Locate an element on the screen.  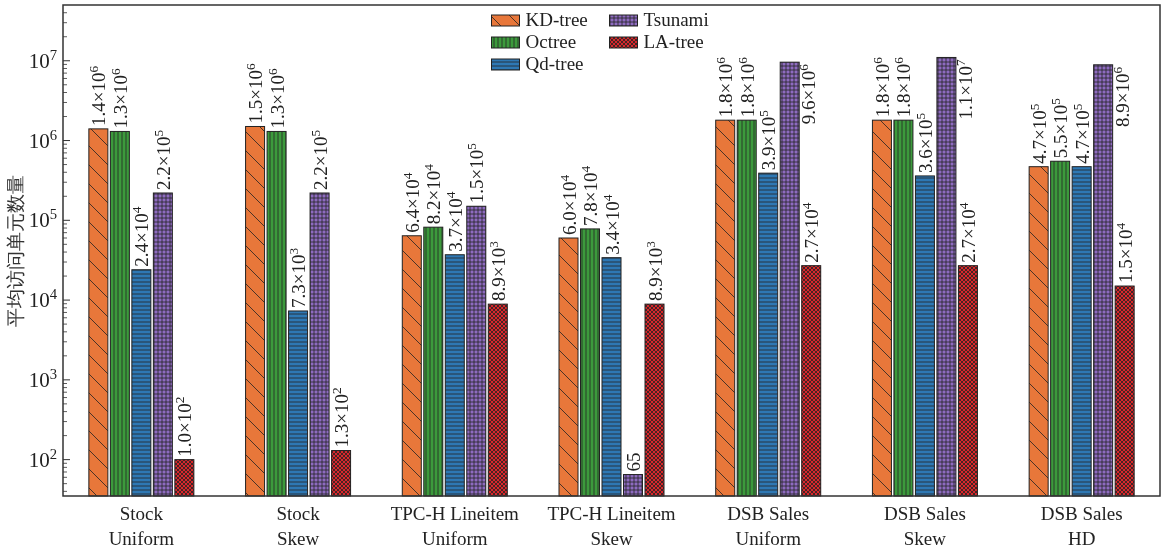
x-tick-label: TPC-H Lineitem Uniform is located at coordinates (455, 526).